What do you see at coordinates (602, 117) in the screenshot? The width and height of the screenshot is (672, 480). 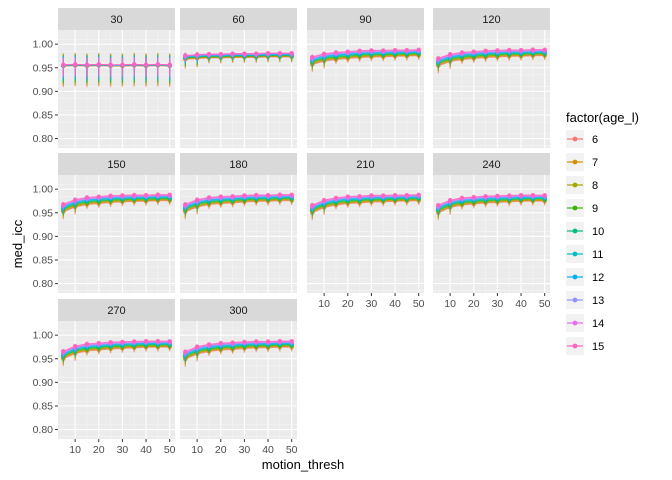 I see `legend-title: factor(age_l)` at bounding box center [602, 117].